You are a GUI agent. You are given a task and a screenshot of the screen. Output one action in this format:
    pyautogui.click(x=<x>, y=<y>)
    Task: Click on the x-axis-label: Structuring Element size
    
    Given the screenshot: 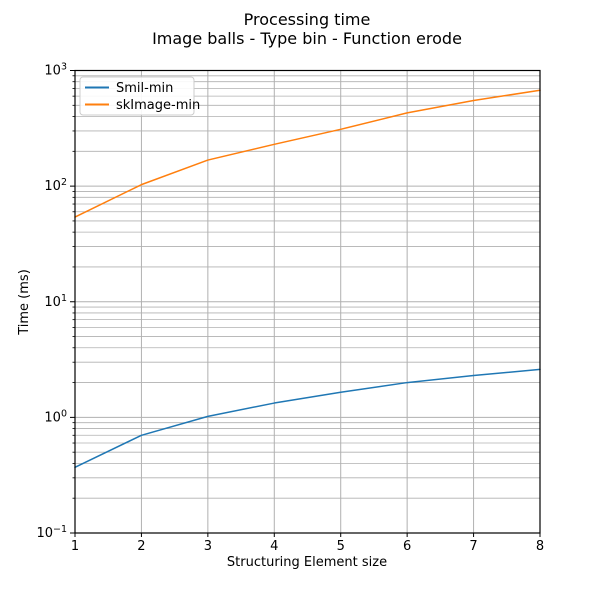 What is the action you would take?
    pyautogui.click(x=307, y=562)
    